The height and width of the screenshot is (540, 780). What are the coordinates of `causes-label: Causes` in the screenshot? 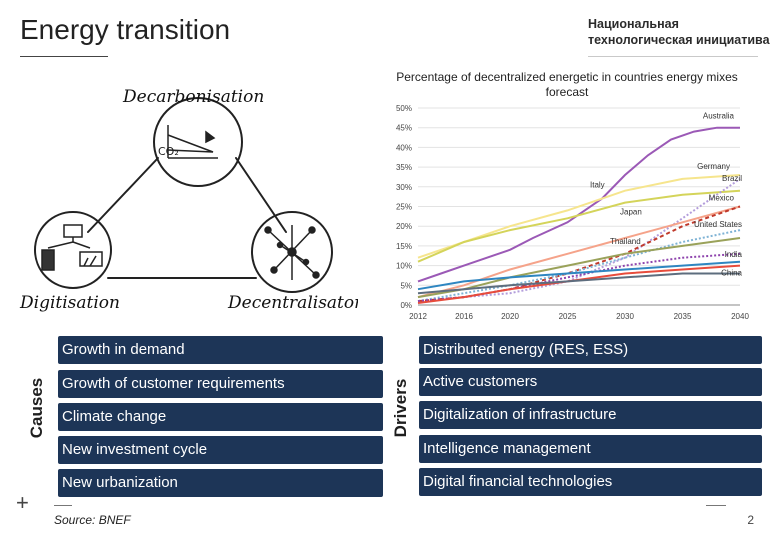 It's located at (36, 408).